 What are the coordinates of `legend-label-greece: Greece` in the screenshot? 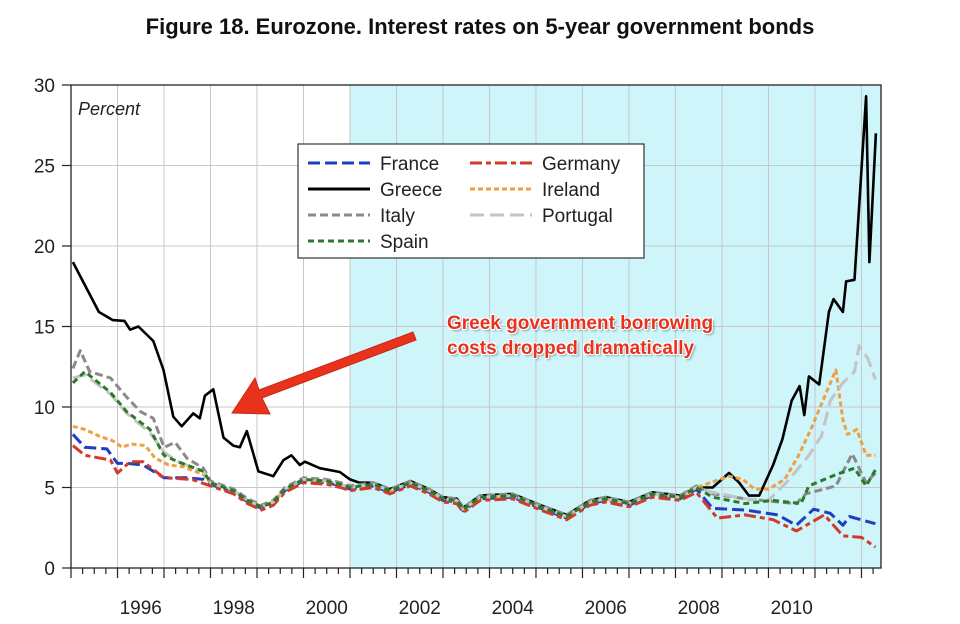 It's located at (411, 190).